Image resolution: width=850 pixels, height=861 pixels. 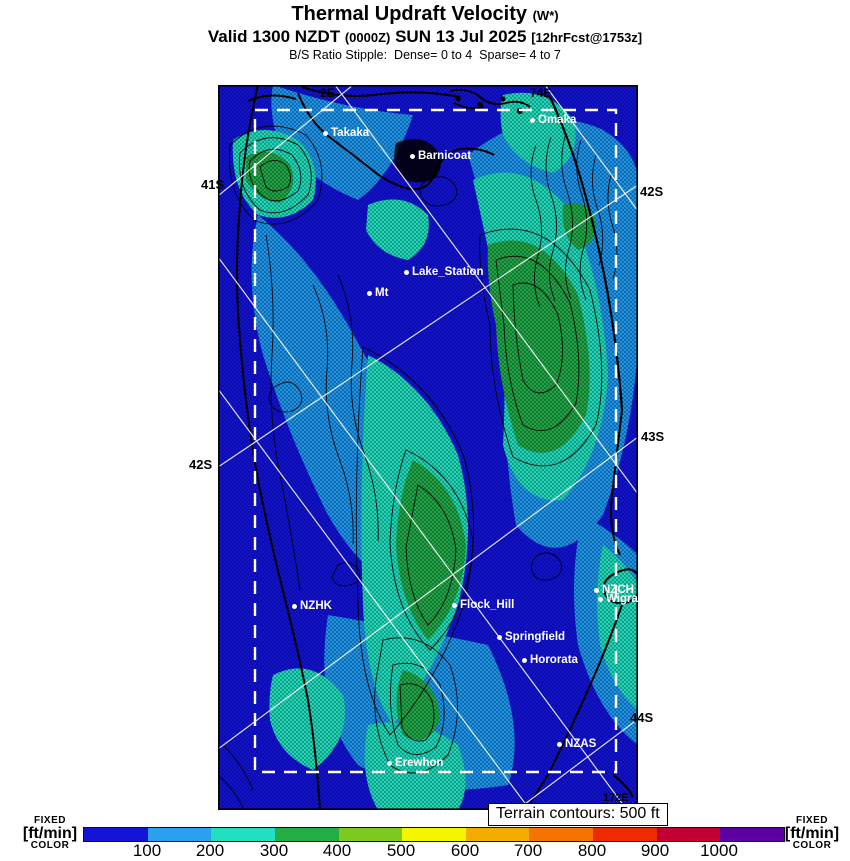 I want to click on valid-forecast-tag: [12hrFcst@1753z], so click(x=587, y=37).